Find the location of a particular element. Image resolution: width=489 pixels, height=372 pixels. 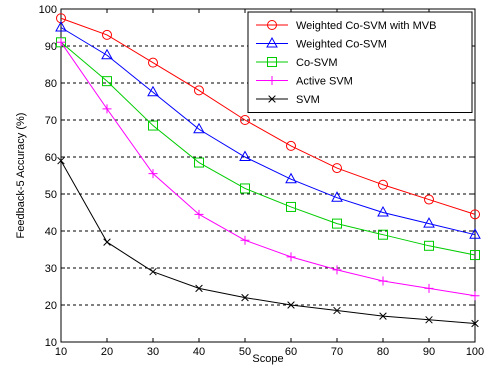

legend-label: Weighted Co-SVM is located at coordinates (341, 45).